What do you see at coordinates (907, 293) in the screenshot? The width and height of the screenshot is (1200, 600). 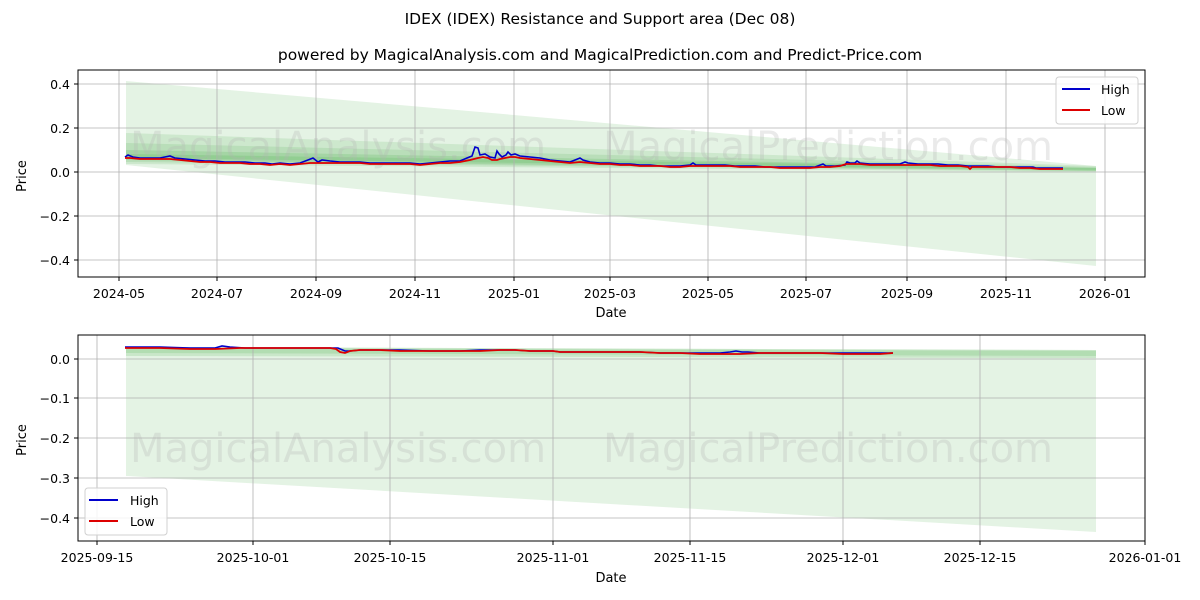 I see `x-tick: 2025-09` at bounding box center [907, 293].